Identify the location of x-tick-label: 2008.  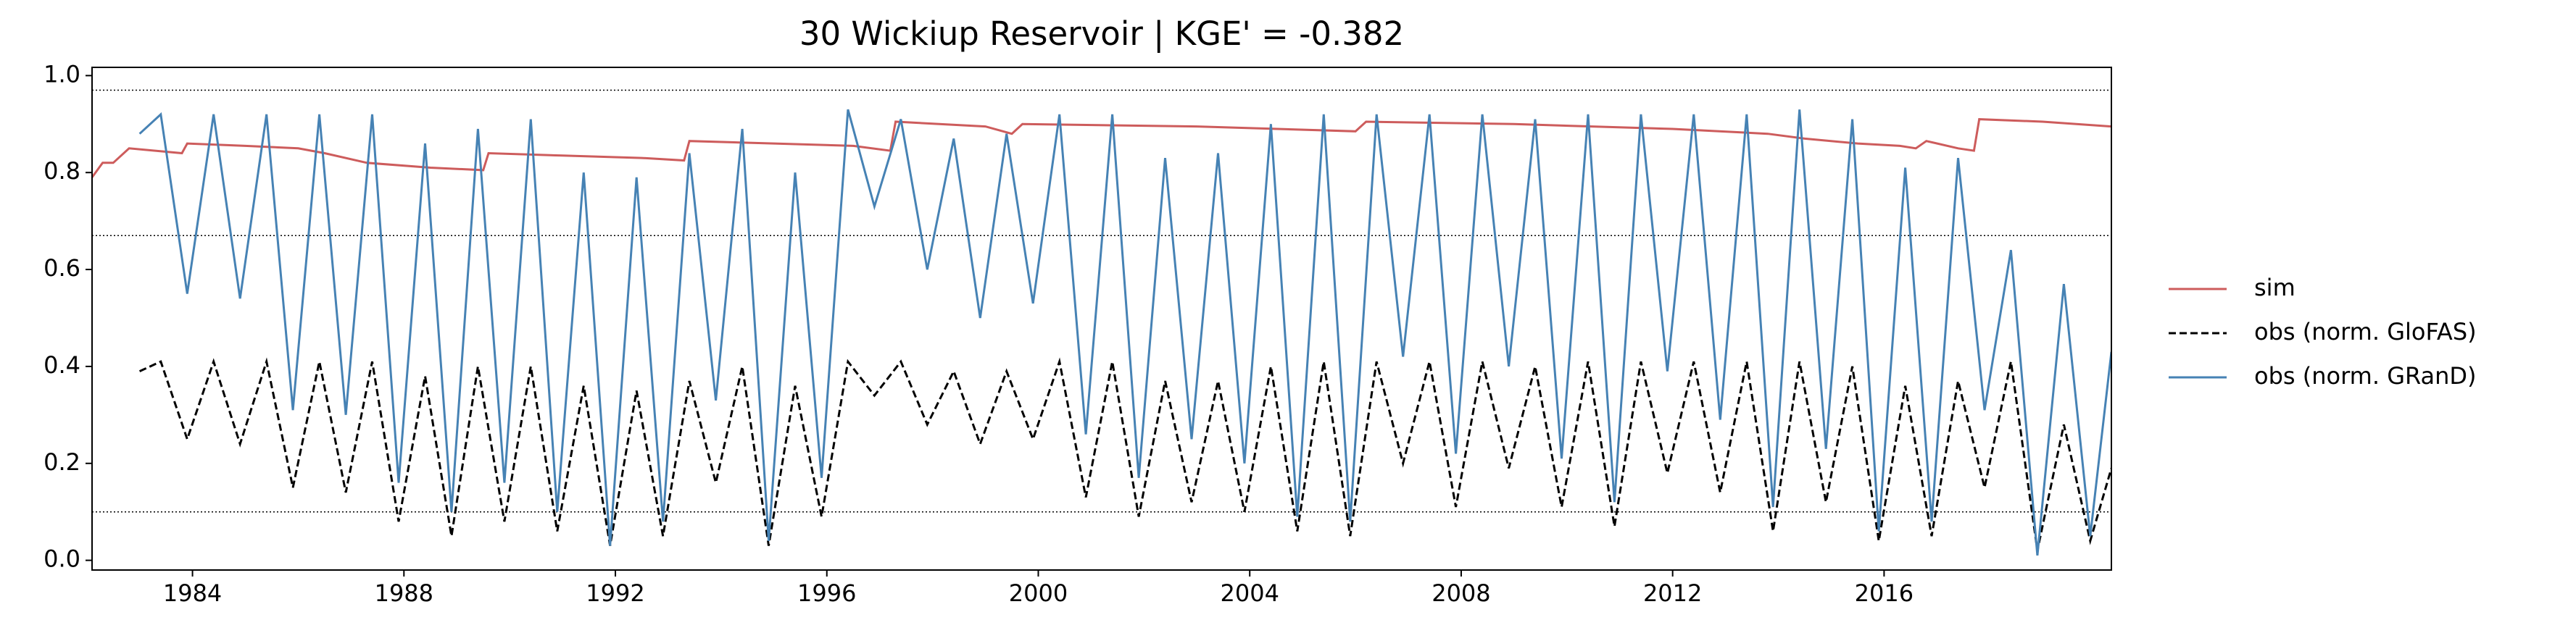
(1461, 593).